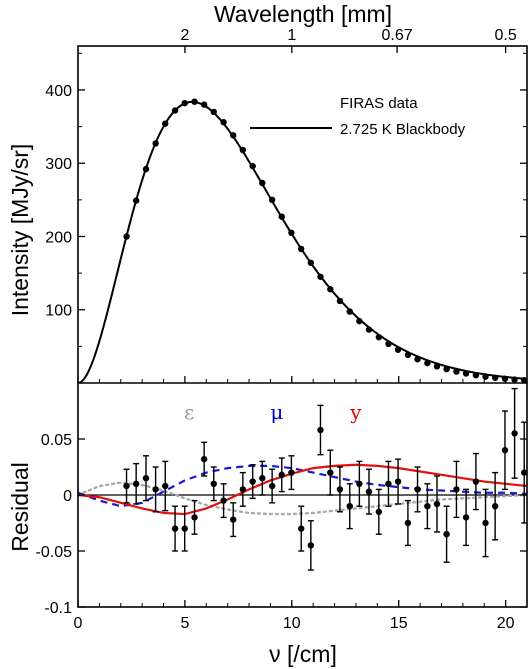  What do you see at coordinates (379, 103) in the screenshot?
I see `legend-firas-data: FIRAS data` at bounding box center [379, 103].